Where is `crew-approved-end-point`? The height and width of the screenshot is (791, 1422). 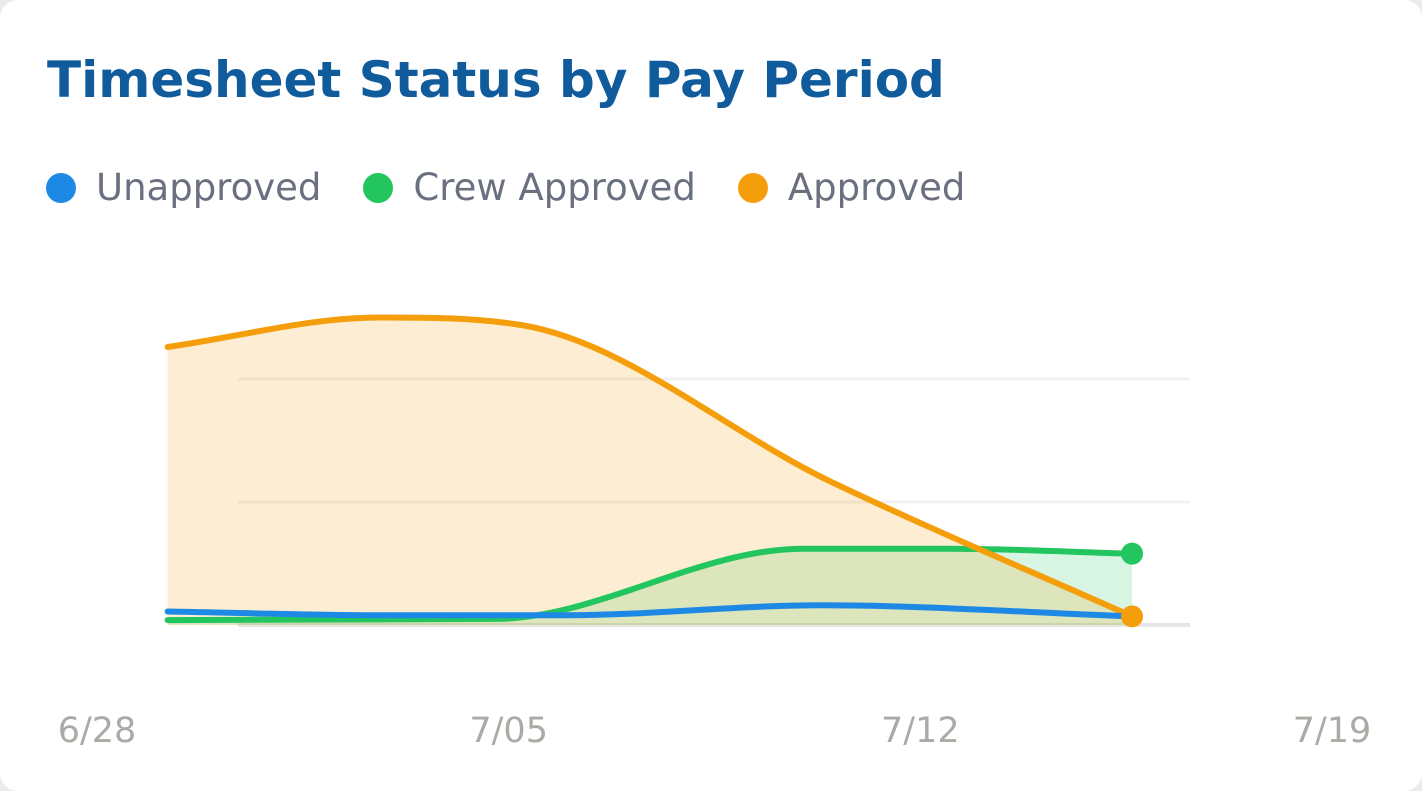 crew-approved-end-point is located at coordinates (1132, 553).